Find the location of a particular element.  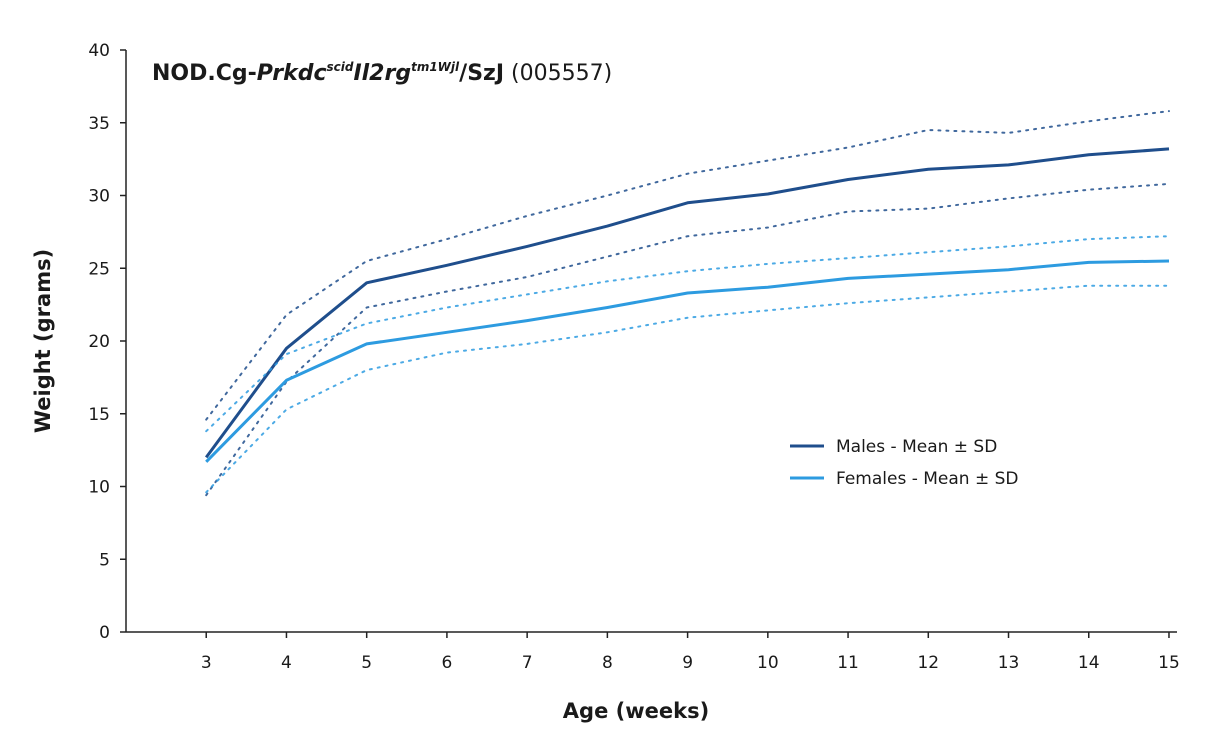

x-tick-label: 9 is located at coordinates (687, 663).